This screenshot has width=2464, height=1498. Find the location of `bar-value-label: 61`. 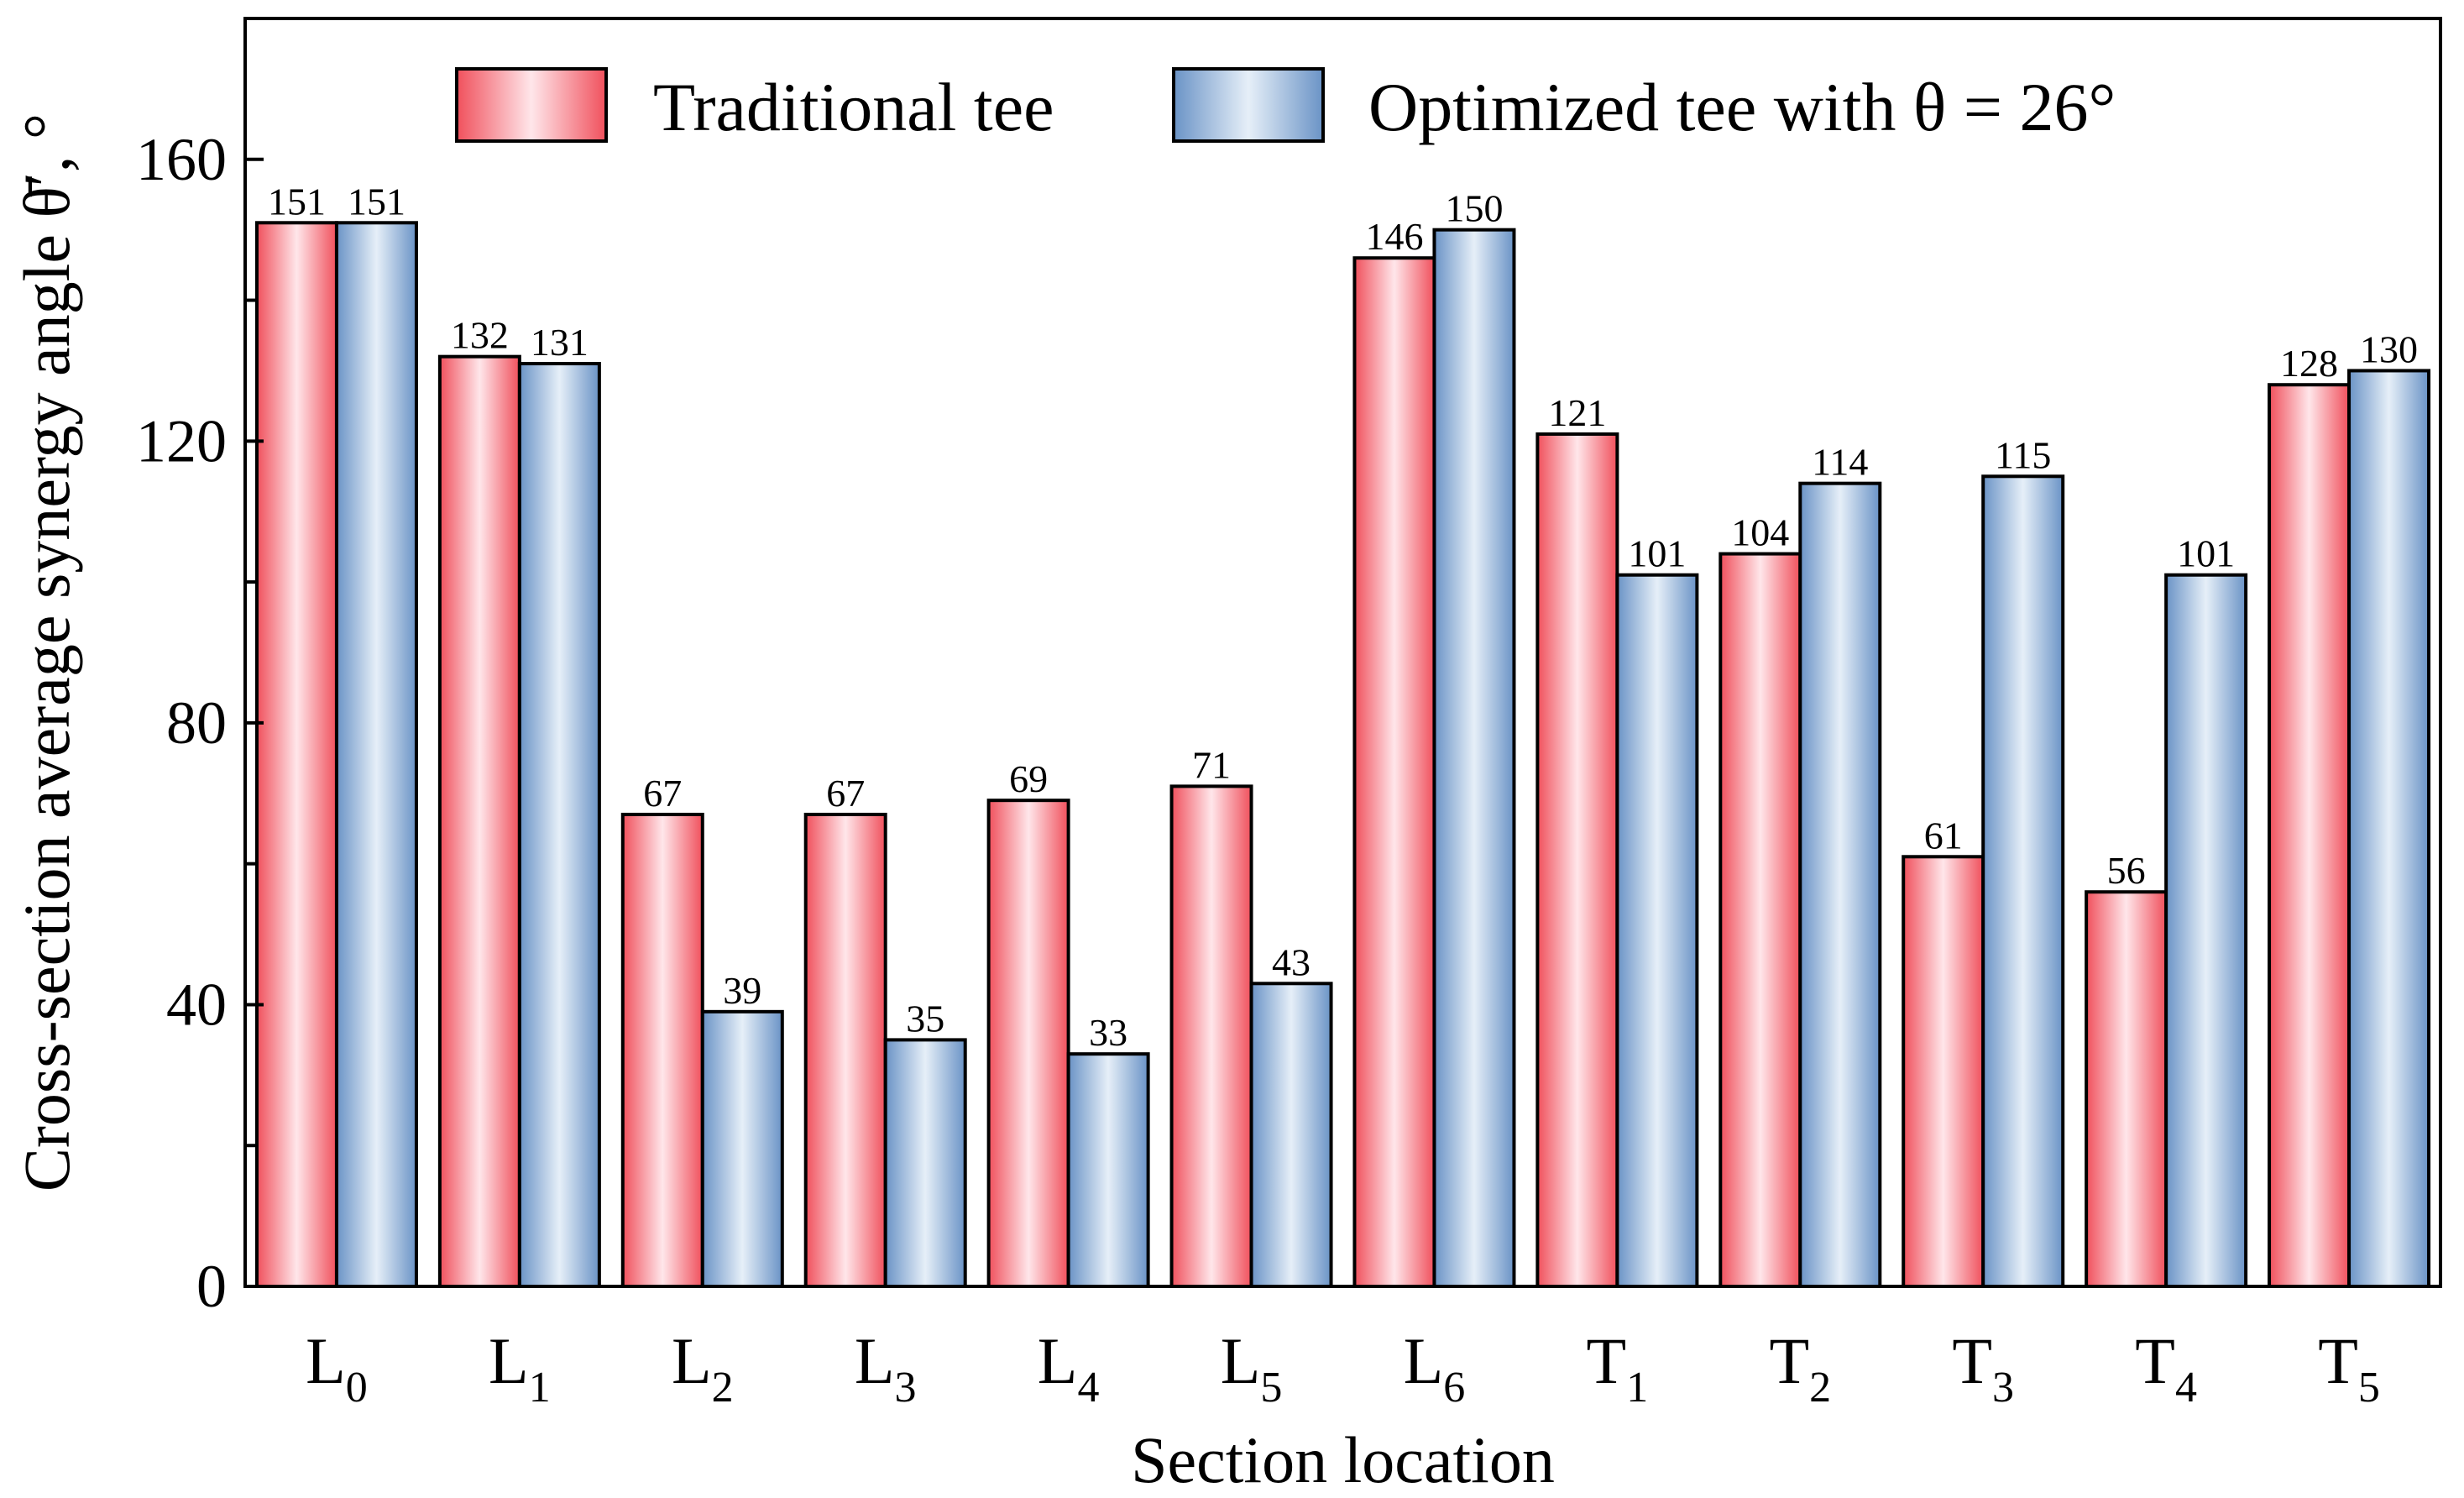

bar-value-label: 61 is located at coordinates (1943, 835).